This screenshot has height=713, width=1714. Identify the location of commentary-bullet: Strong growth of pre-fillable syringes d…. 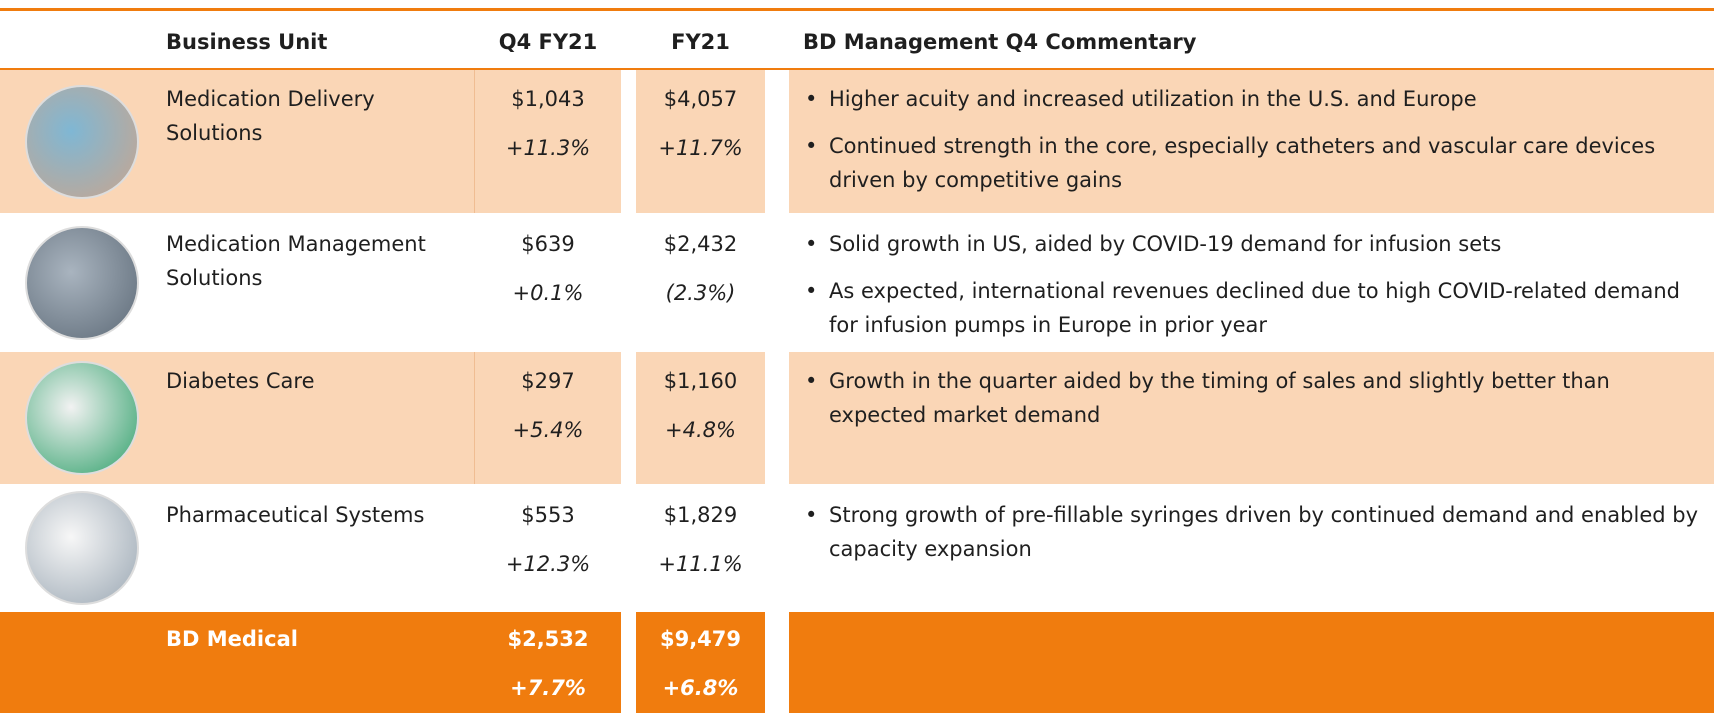
(1250, 532).